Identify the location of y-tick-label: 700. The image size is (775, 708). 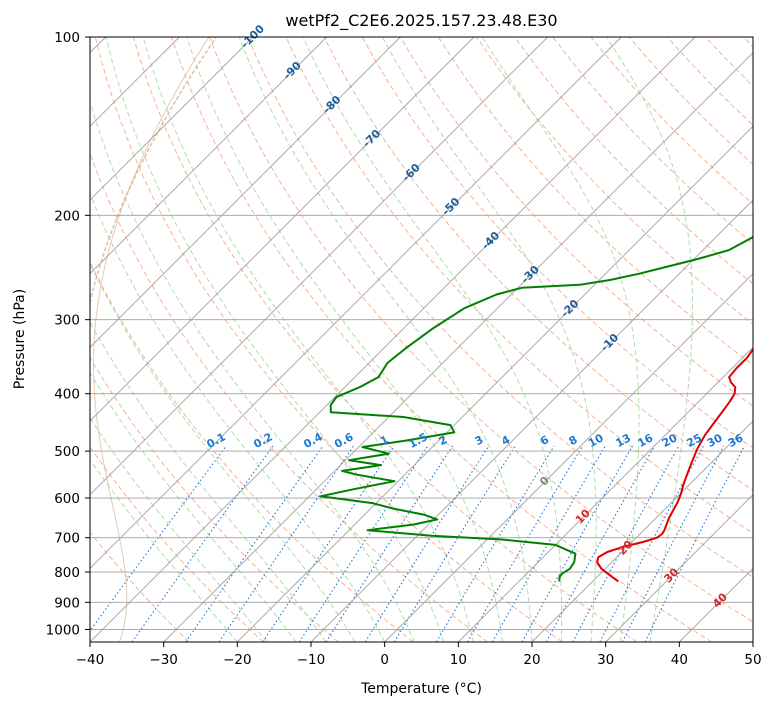
(67, 539).